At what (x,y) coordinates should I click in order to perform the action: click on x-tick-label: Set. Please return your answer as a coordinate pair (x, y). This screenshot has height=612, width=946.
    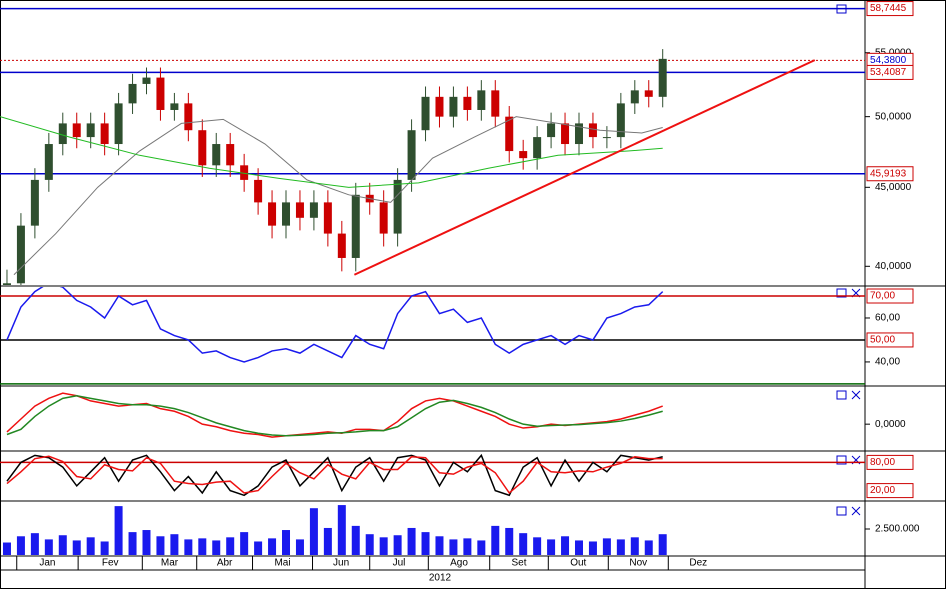
    Looking at the image, I should click on (518, 563).